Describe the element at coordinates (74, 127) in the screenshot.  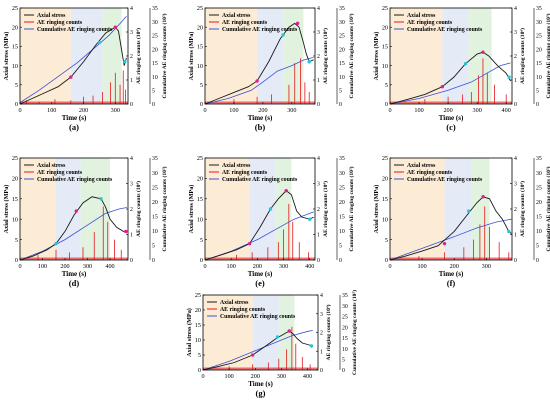
I see `panel-label: (a)` at that location.